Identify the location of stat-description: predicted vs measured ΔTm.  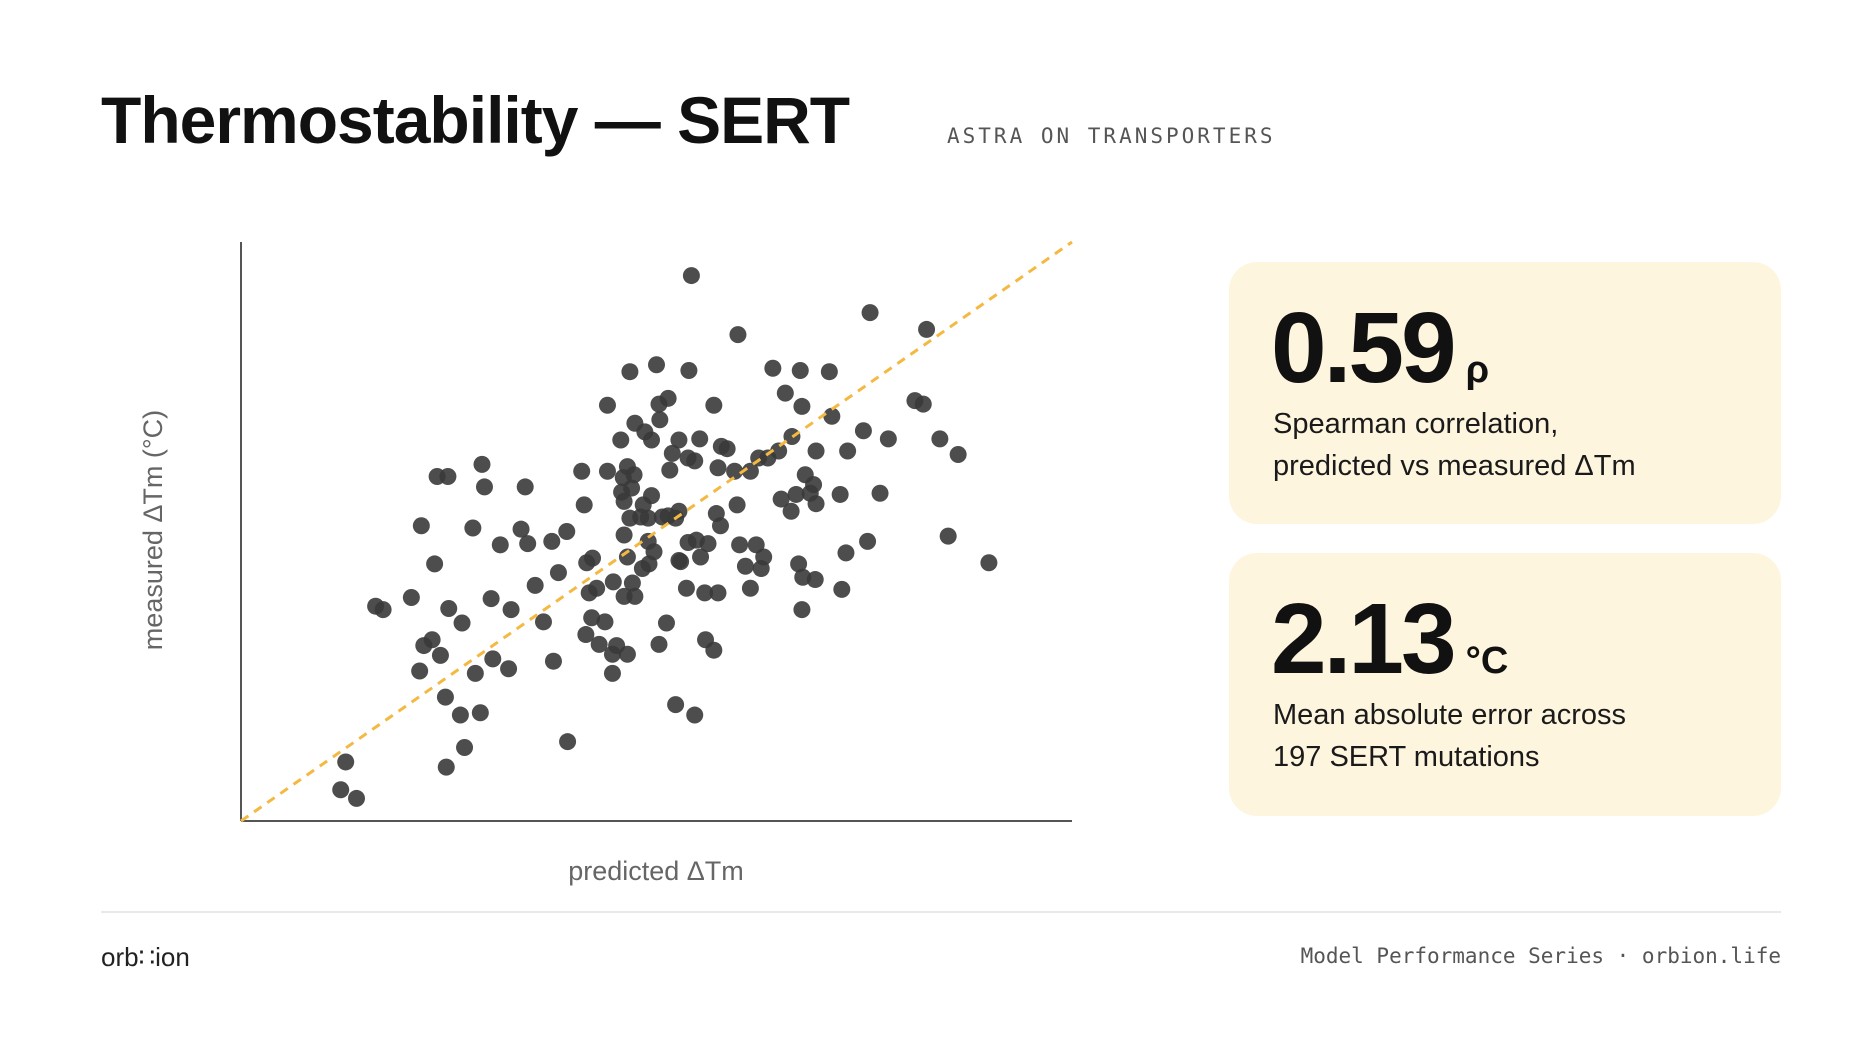
(1454, 466).